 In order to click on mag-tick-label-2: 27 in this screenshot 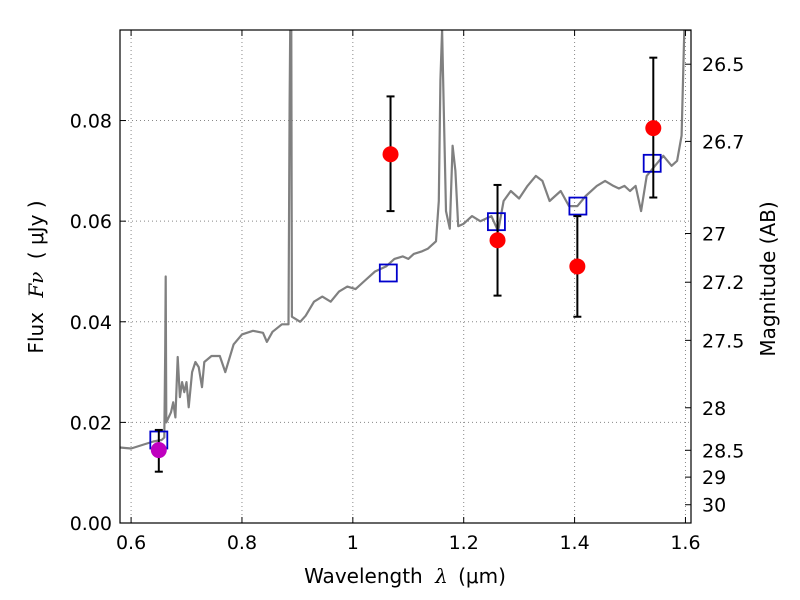, I will do `click(714, 235)`.